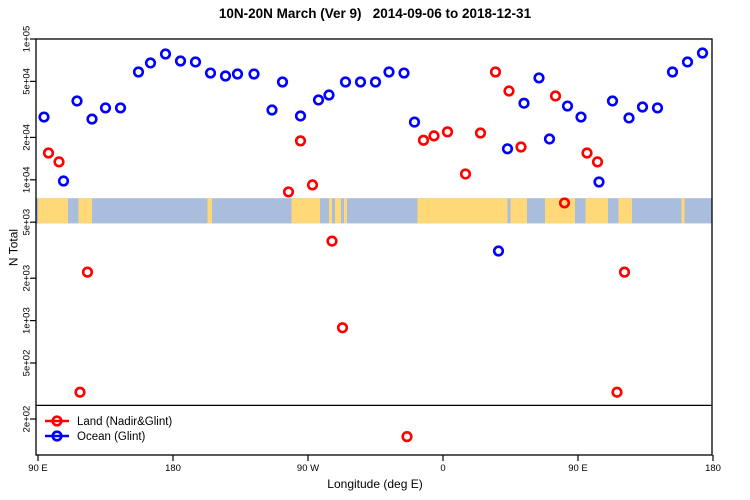 The height and width of the screenshot is (500, 750). What do you see at coordinates (27, 81) in the screenshot?
I see `y-axis-tick-label: 5e+04` at bounding box center [27, 81].